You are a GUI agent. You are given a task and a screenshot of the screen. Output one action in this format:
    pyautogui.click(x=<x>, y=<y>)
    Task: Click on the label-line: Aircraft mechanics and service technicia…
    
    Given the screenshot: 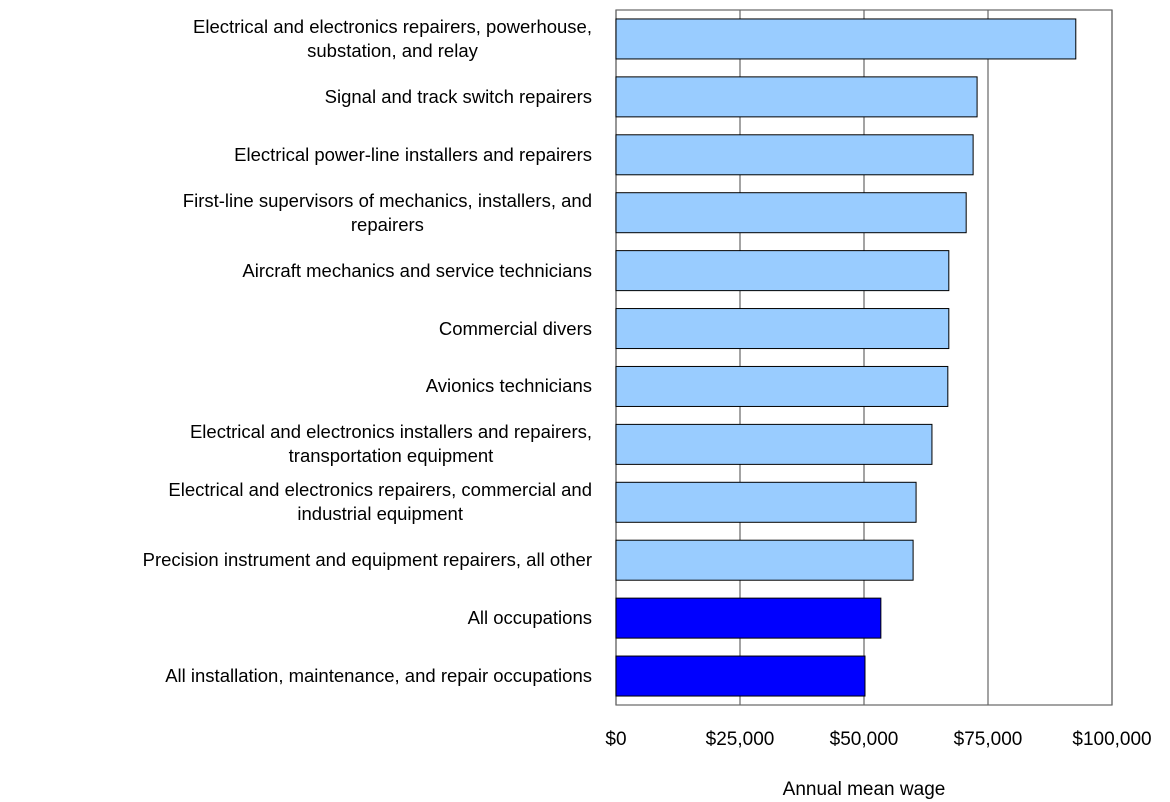 What is the action you would take?
    pyautogui.click(x=417, y=270)
    